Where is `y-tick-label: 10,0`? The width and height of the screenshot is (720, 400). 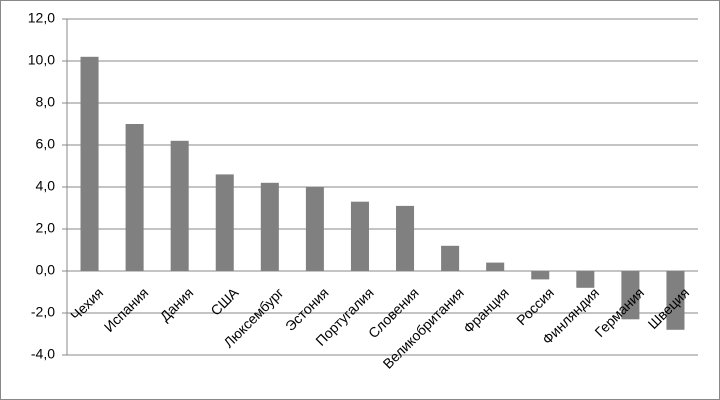
y-tick-label: 10,0 is located at coordinates (41, 60).